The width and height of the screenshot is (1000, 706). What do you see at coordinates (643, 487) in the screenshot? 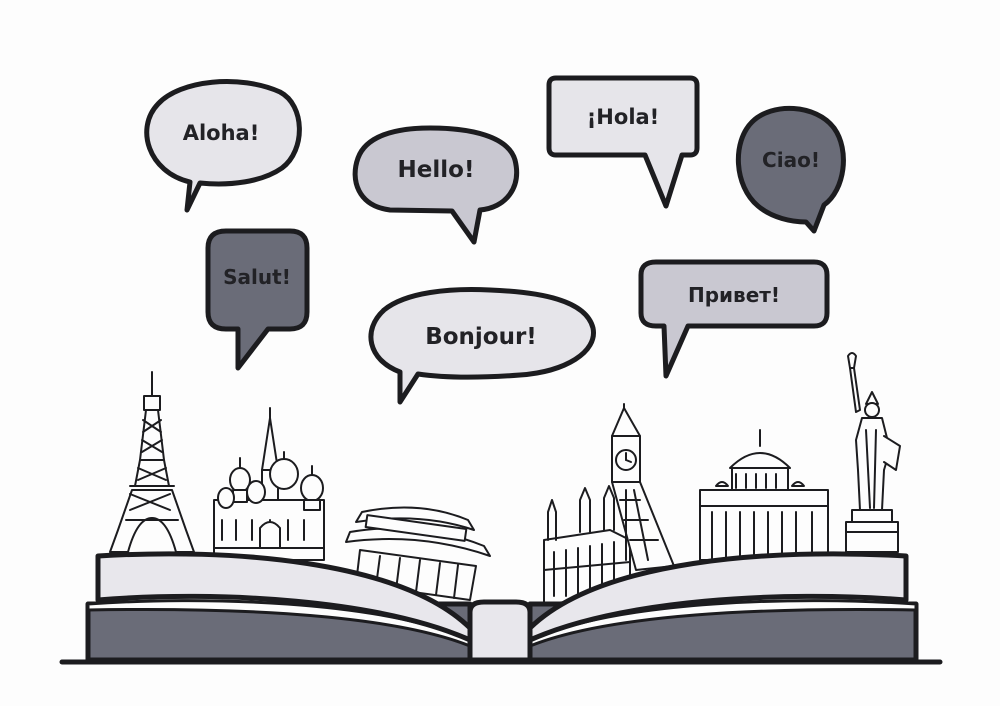
I see `big-ben-icon` at bounding box center [643, 487].